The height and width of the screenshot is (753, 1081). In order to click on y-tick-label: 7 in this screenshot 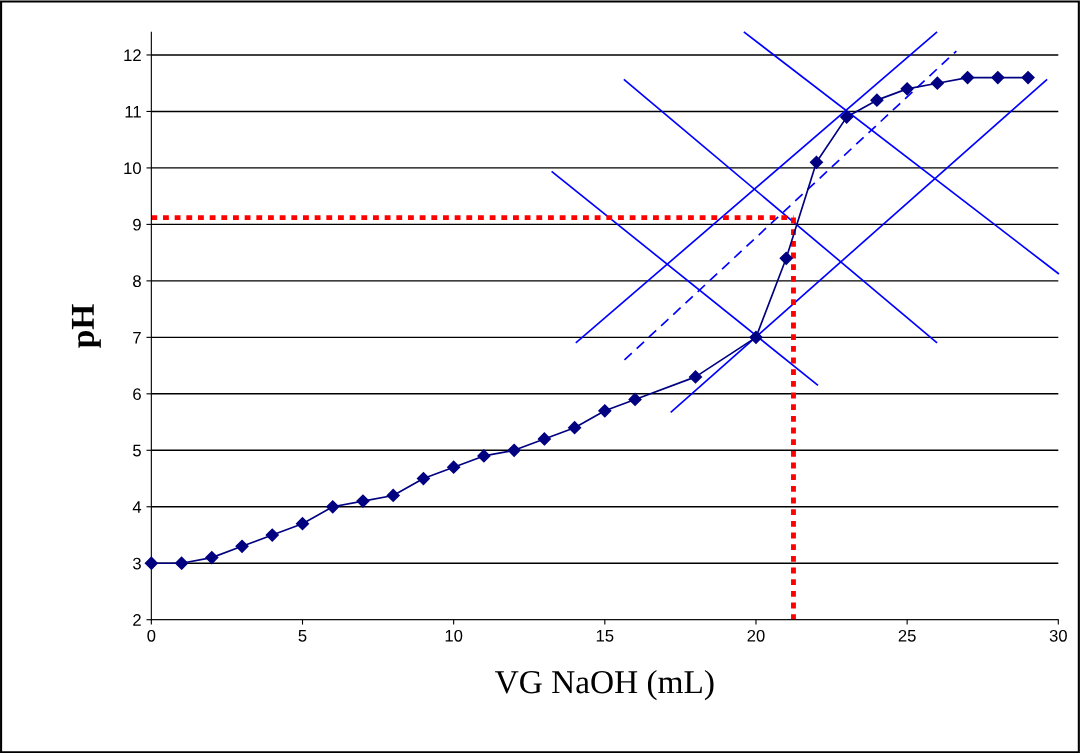, I will do `click(137, 337)`.